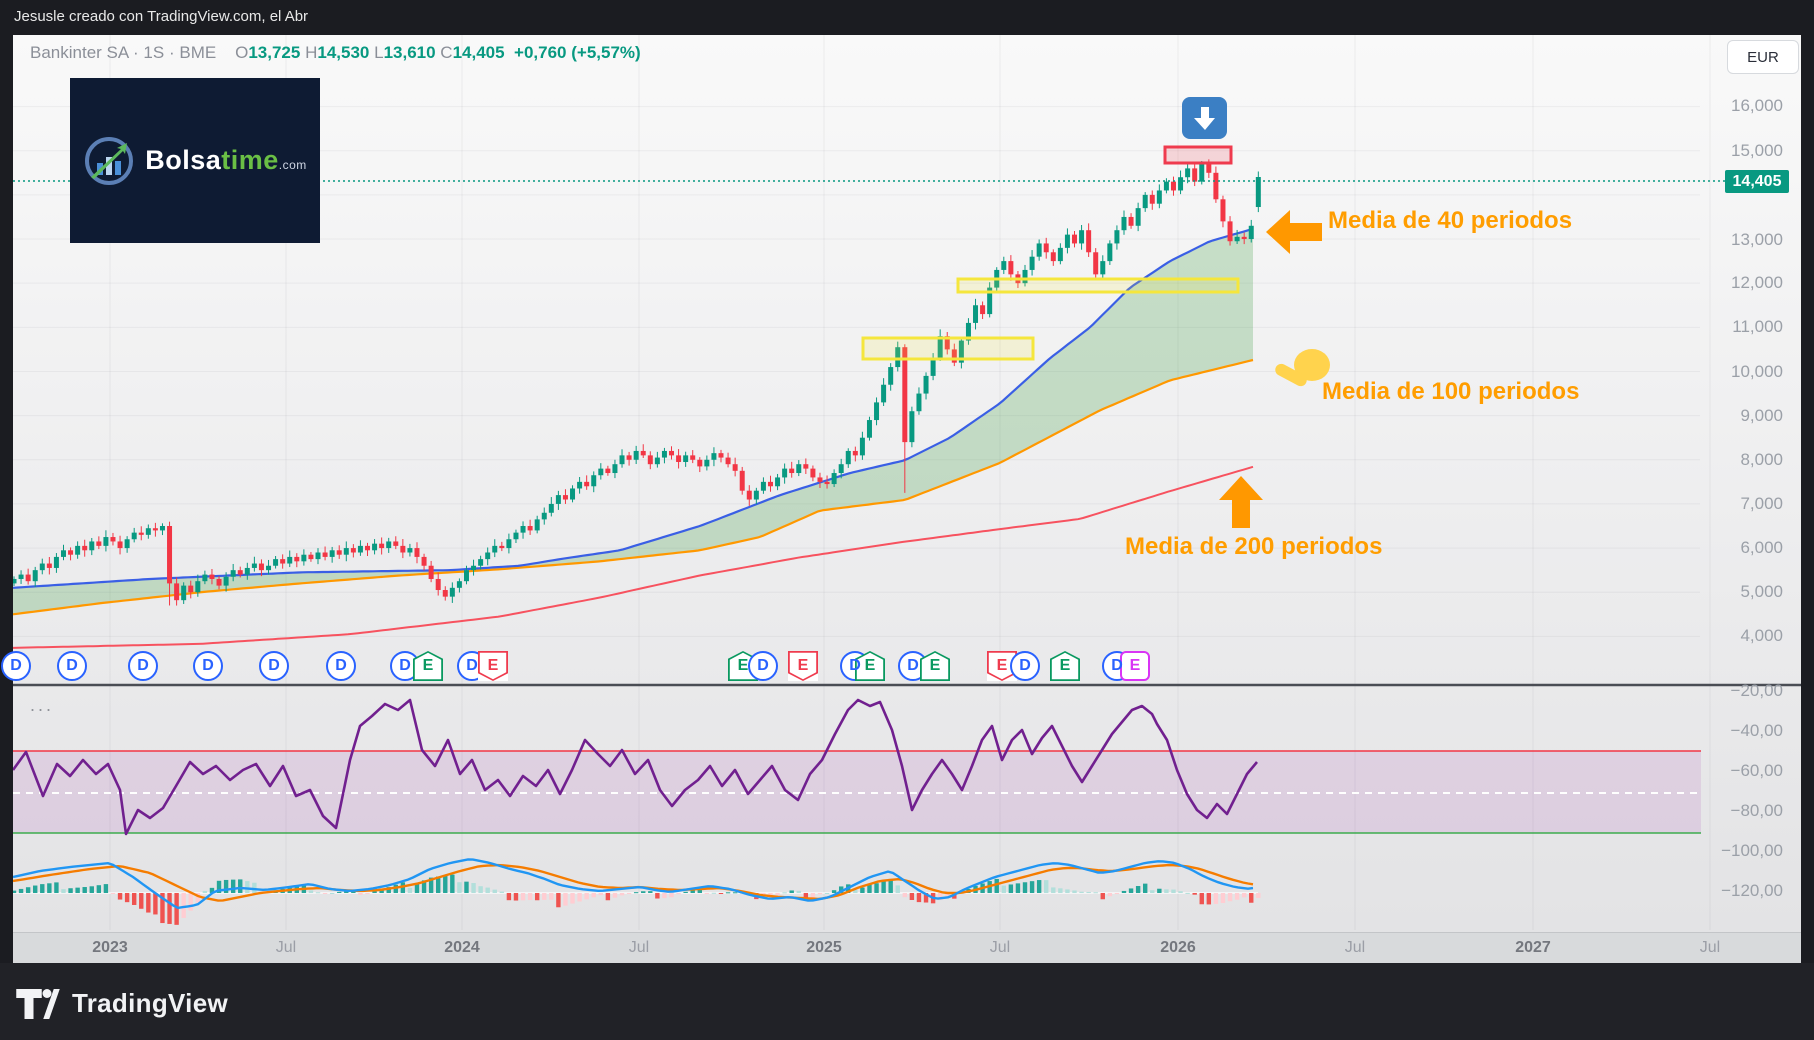 Image resolution: width=1814 pixels, height=1040 pixels. I want to click on tradingview-glyph-icon, so click(38, 1003).